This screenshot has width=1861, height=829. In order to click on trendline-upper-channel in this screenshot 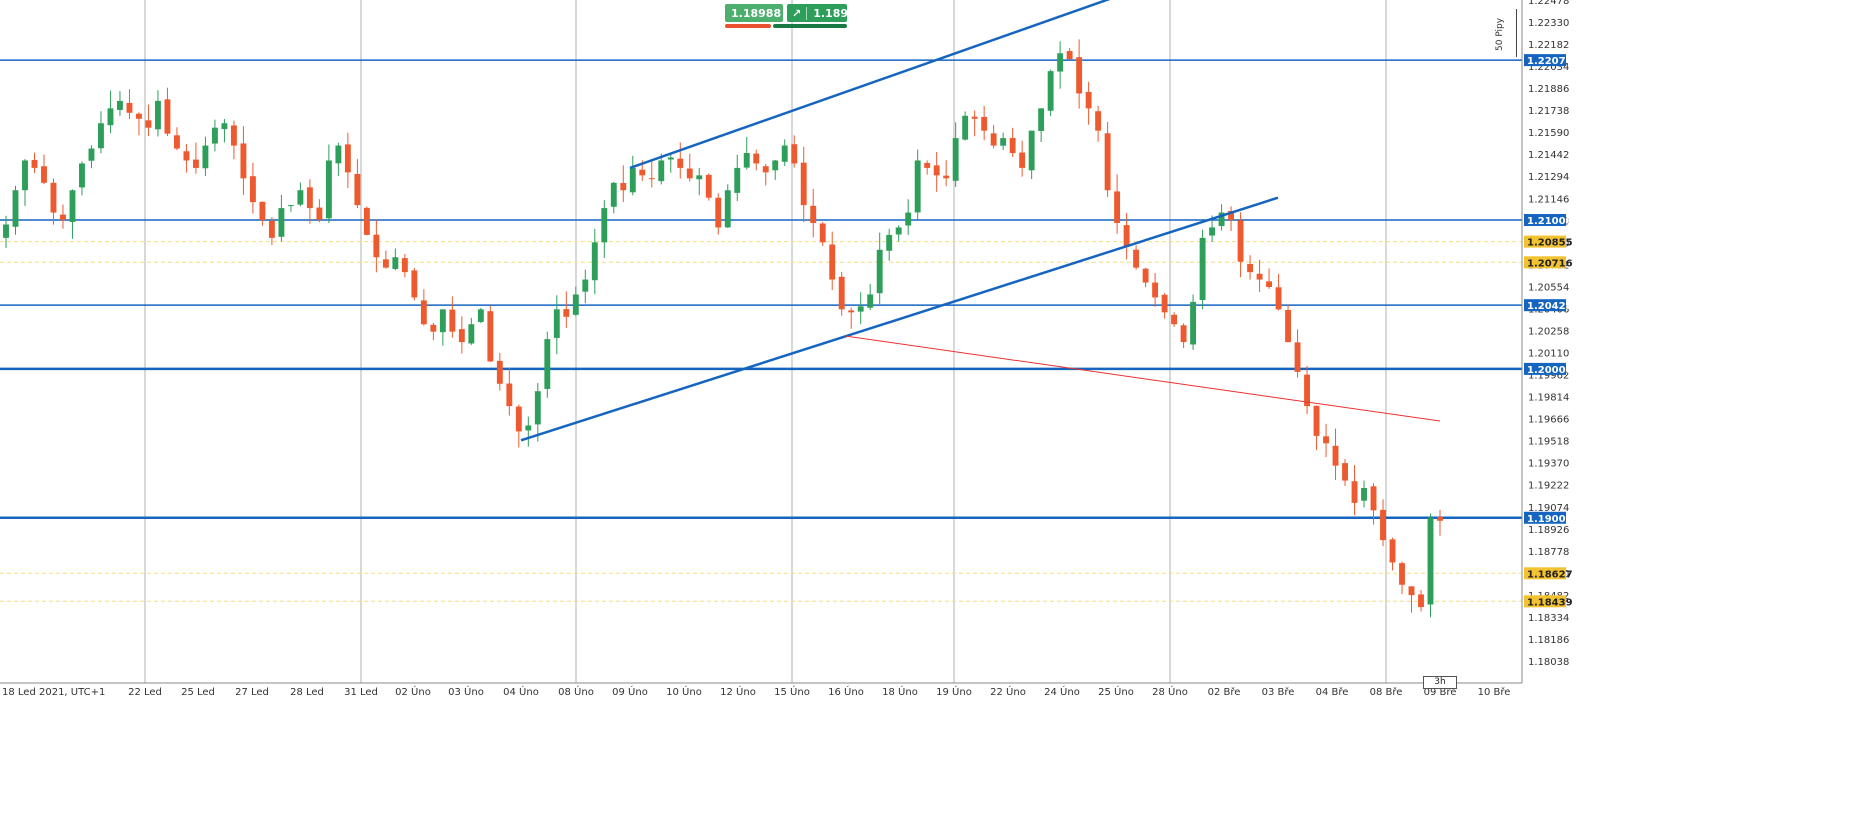, I will do `click(870, 85)`.